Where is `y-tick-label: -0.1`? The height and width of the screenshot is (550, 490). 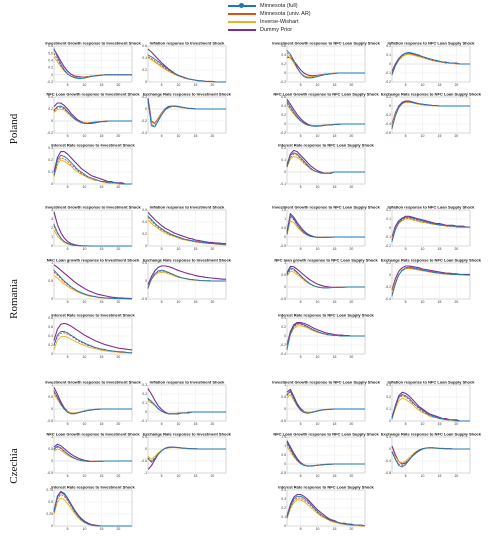
y-tick-label: -0.1 is located at coordinates (283, 184).